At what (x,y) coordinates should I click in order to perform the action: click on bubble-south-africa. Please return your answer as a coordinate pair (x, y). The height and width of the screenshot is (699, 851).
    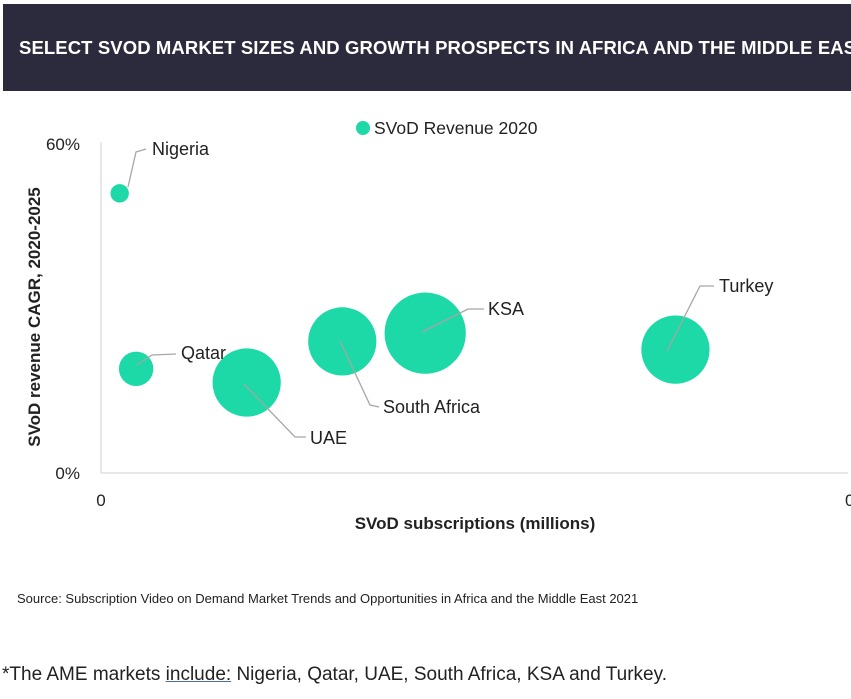
    Looking at the image, I should click on (342, 341).